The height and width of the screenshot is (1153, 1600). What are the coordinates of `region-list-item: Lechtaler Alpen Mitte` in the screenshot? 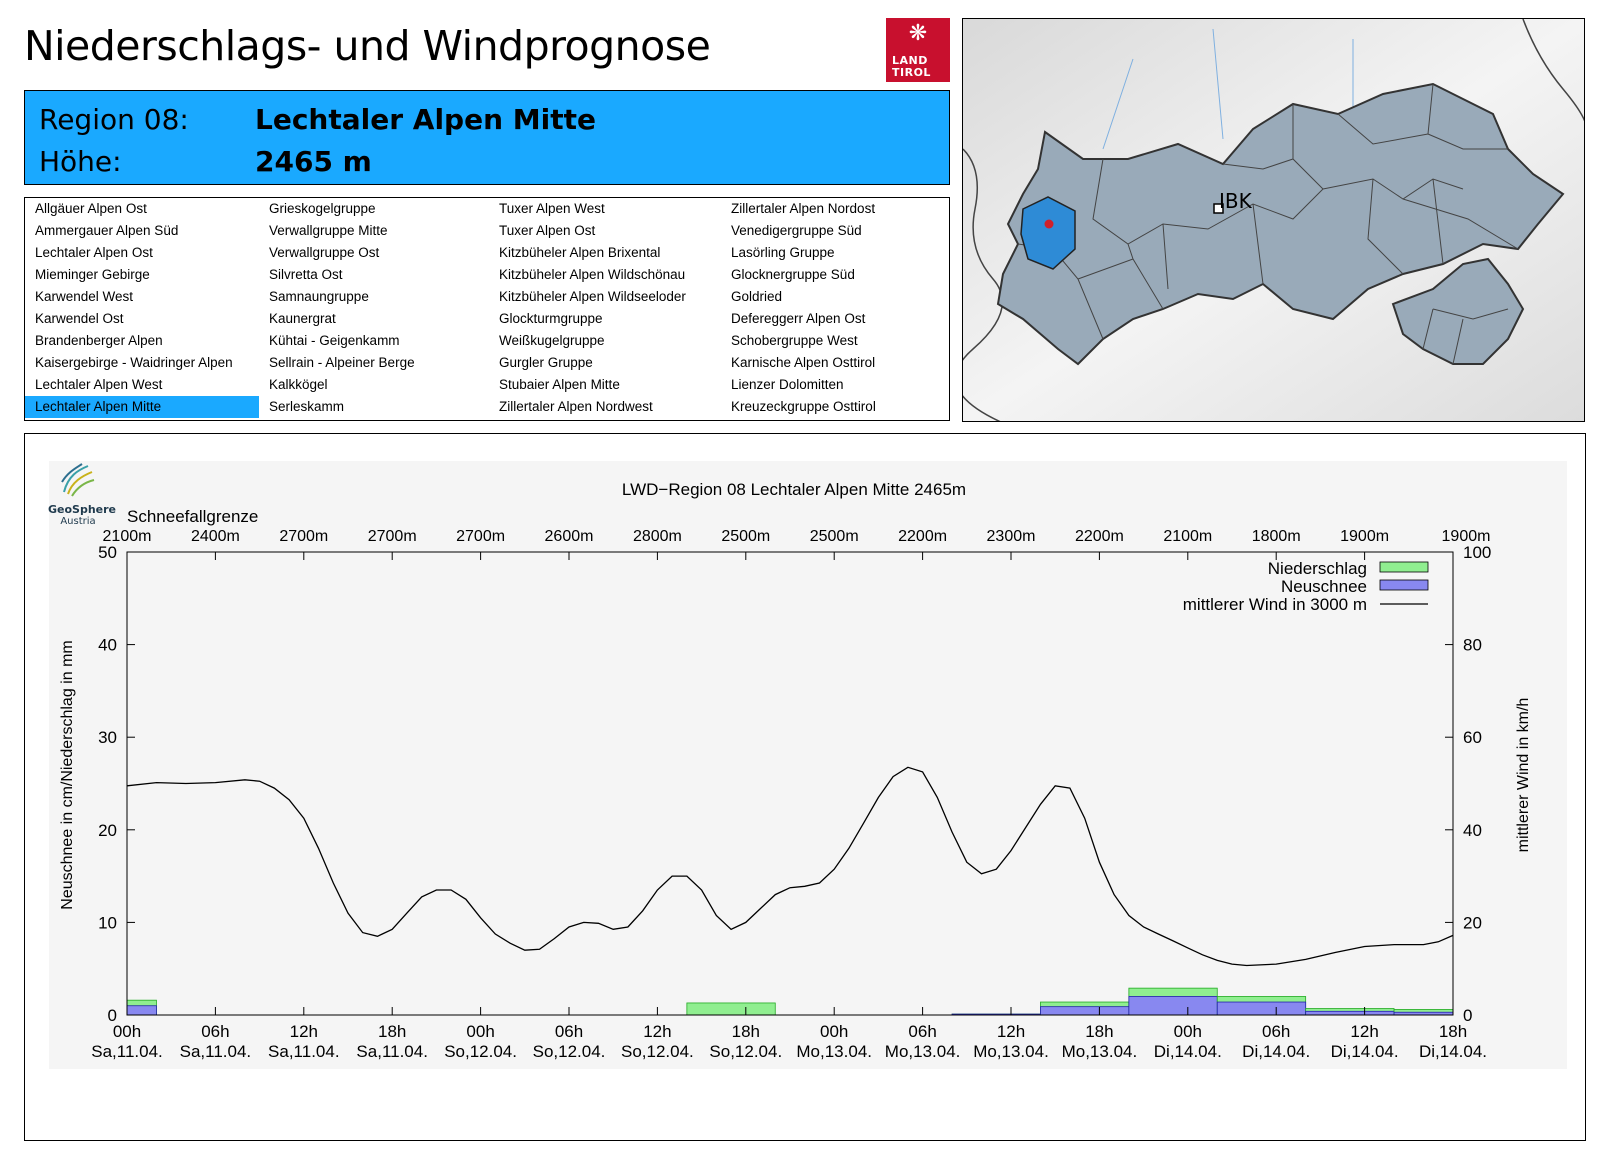 It's located at (142, 407).